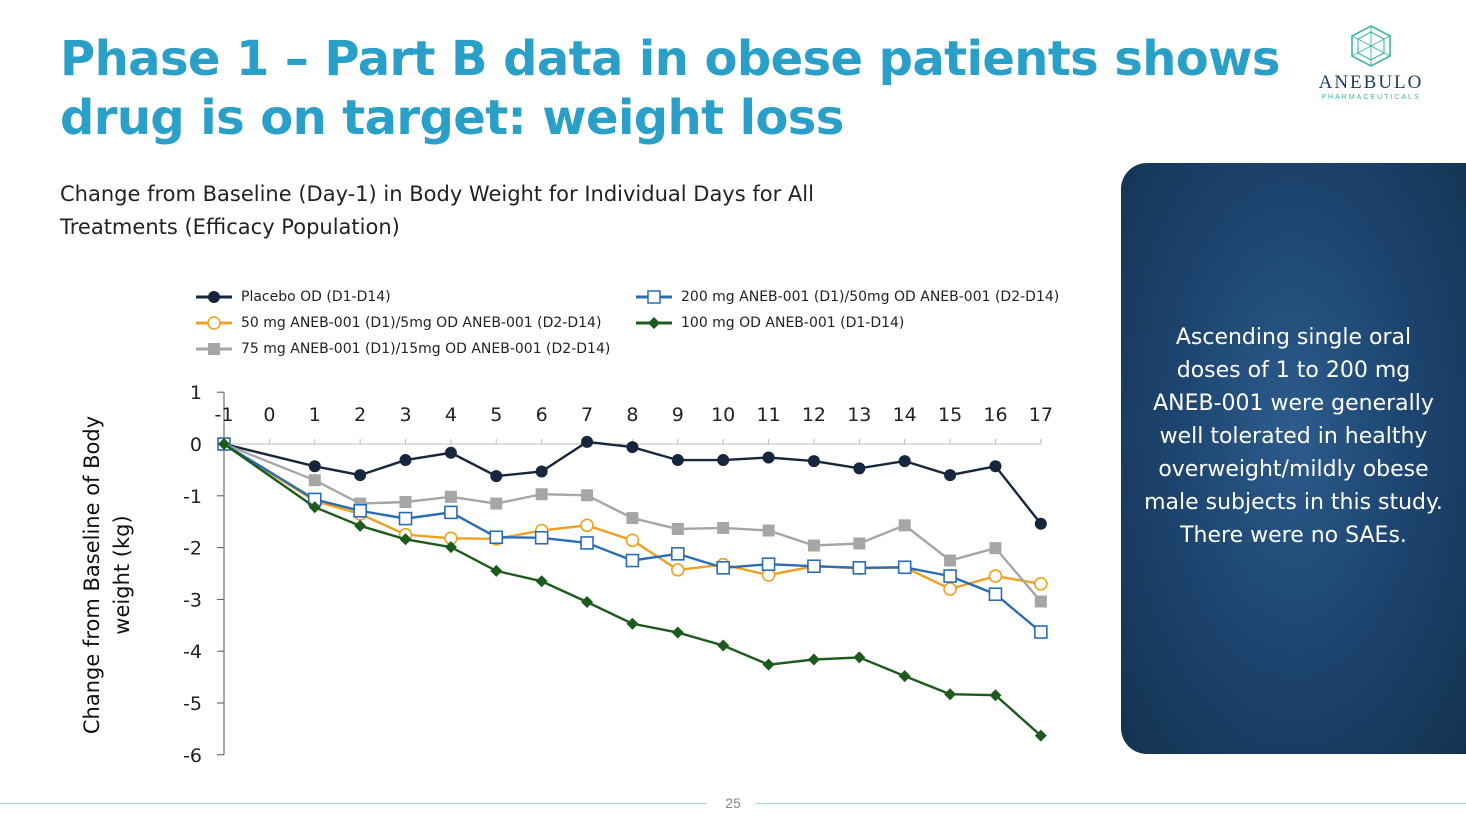 This screenshot has width=1466, height=824. Describe the element at coordinates (214, 323) in the screenshot. I see `legend-marker-50mg` at that location.